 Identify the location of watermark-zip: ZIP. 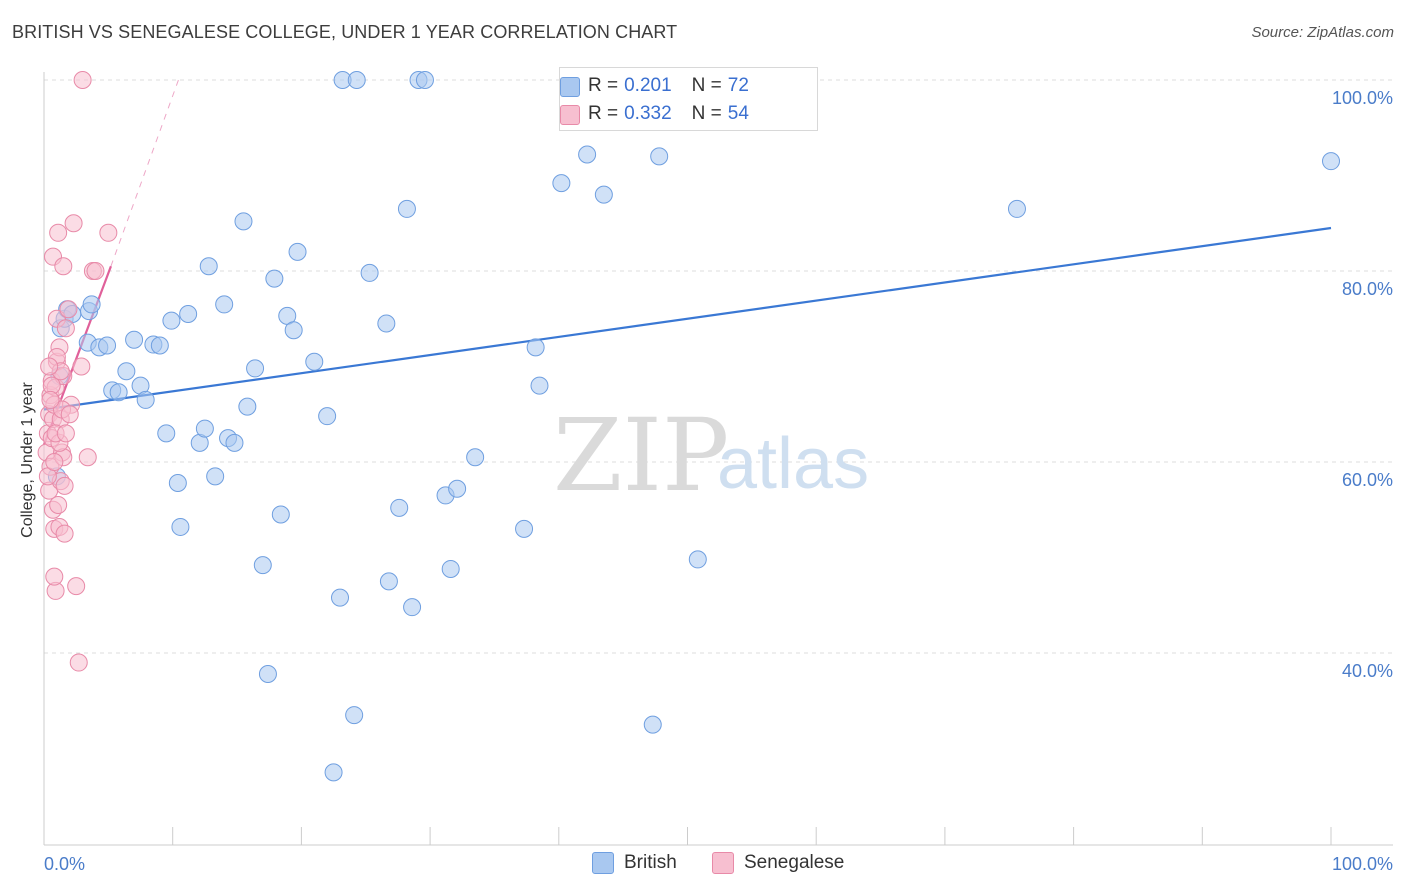
(641, 455).